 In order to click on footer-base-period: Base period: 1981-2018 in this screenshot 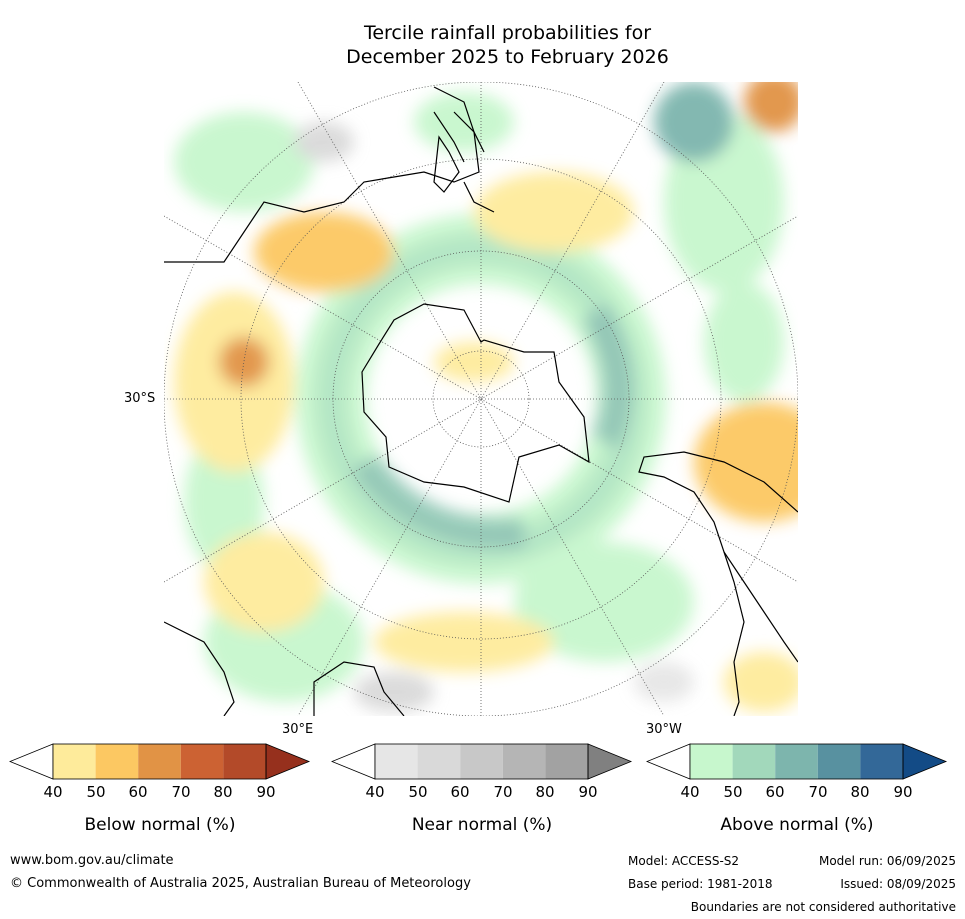, I will do `click(700, 884)`.